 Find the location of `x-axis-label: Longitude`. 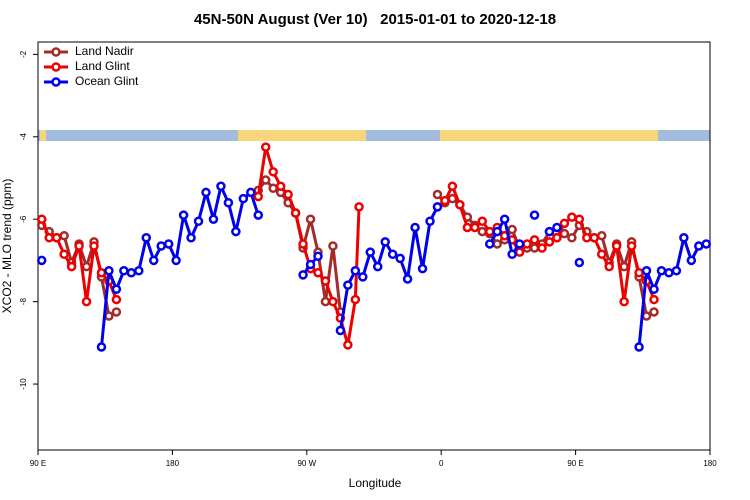

x-axis-label: Longitude is located at coordinates (375, 483).